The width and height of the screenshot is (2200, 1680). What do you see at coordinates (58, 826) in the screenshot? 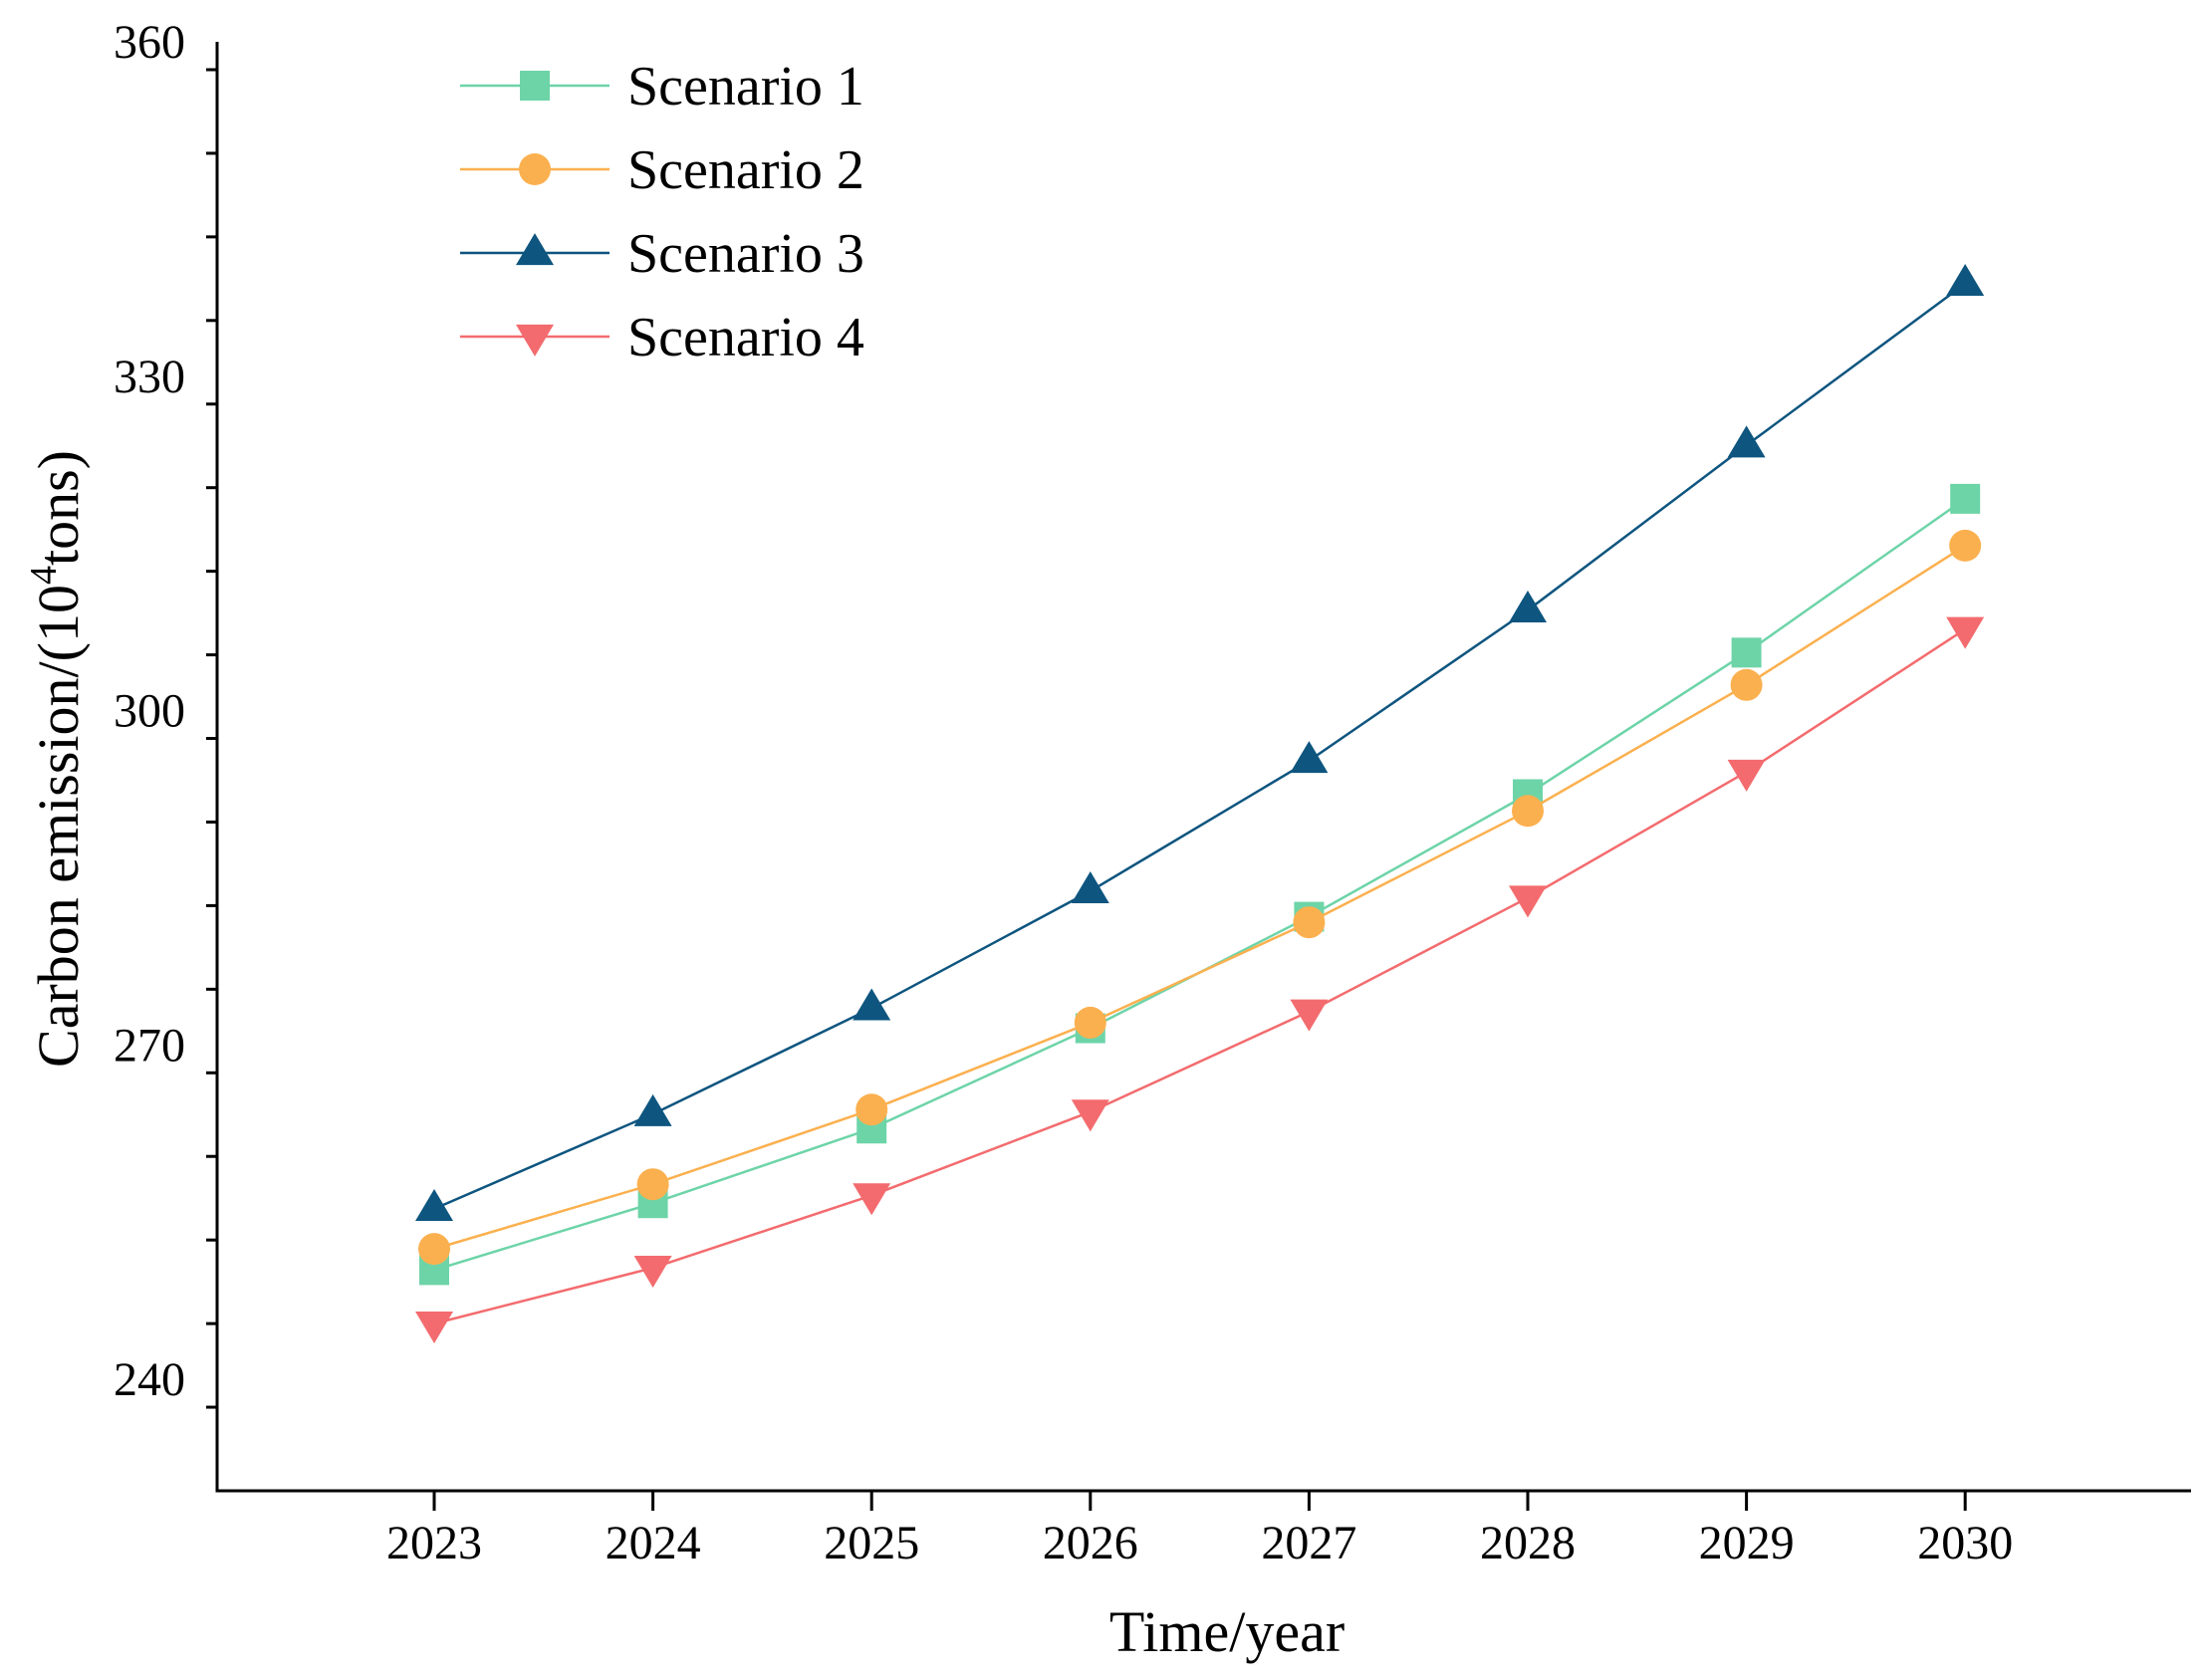
I see `y-axis-title-prefix: Carbon emission/(10` at bounding box center [58, 826].